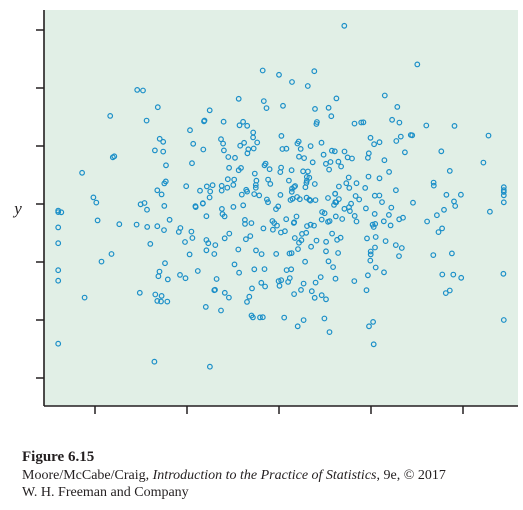 The width and height of the screenshot is (523, 510). Describe the element at coordinates (17, 208) in the screenshot. I see `y-axis-label: y` at that location.